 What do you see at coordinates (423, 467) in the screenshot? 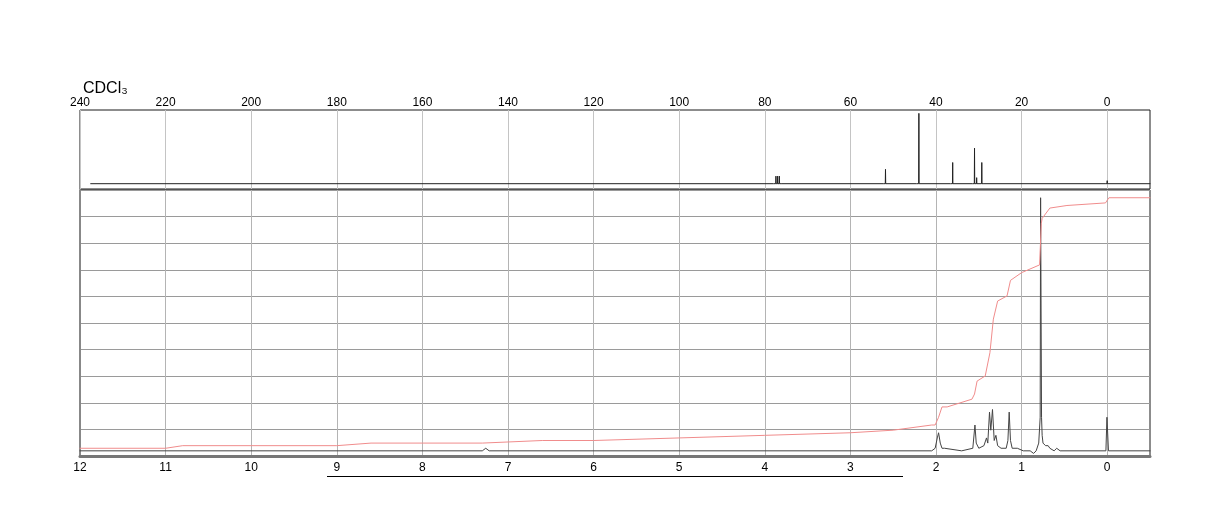
I see `x-tick-label: 8` at bounding box center [423, 467].